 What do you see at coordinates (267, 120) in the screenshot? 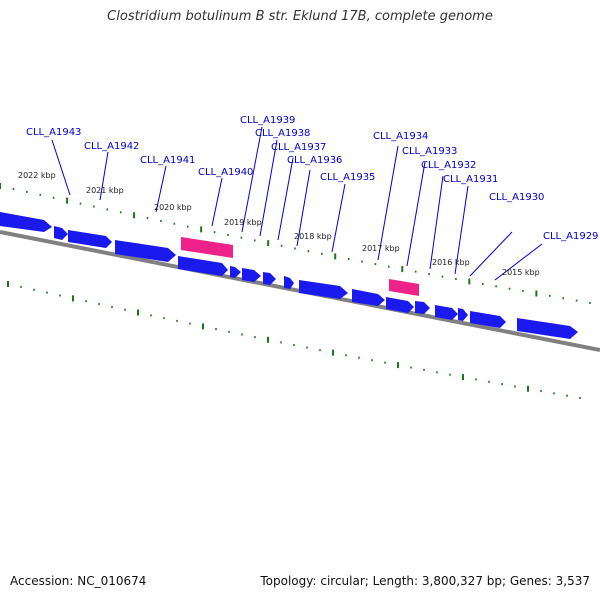
I see `gene-label: CLL_A1939` at bounding box center [267, 120].